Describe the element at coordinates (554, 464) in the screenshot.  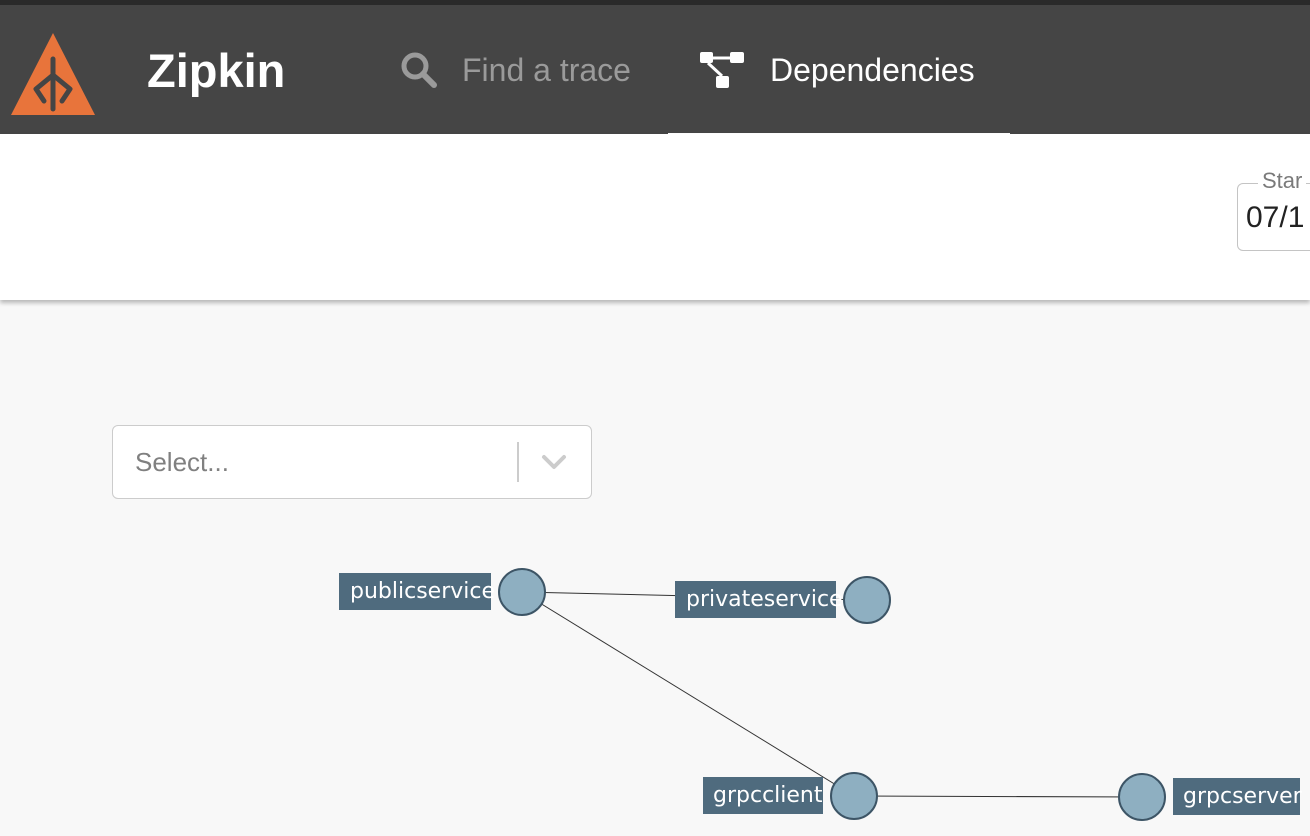
I see `chevron-down-icon` at that location.